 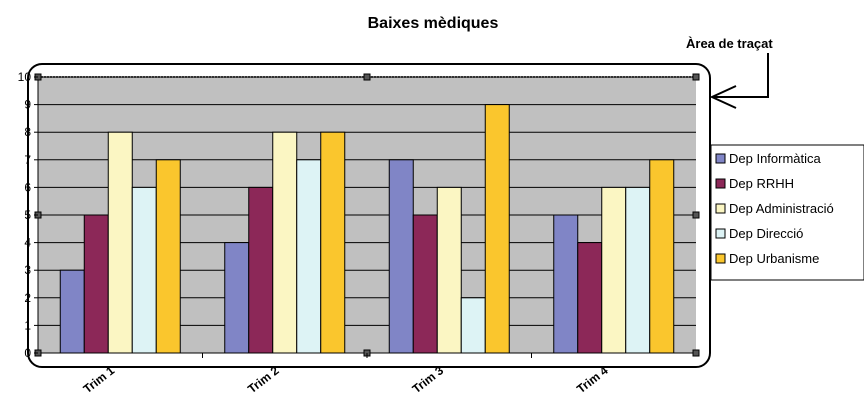 What do you see at coordinates (27, 270) in the screenshot?
I see `y-tick-label: 3` at bounding box center [27, 270].